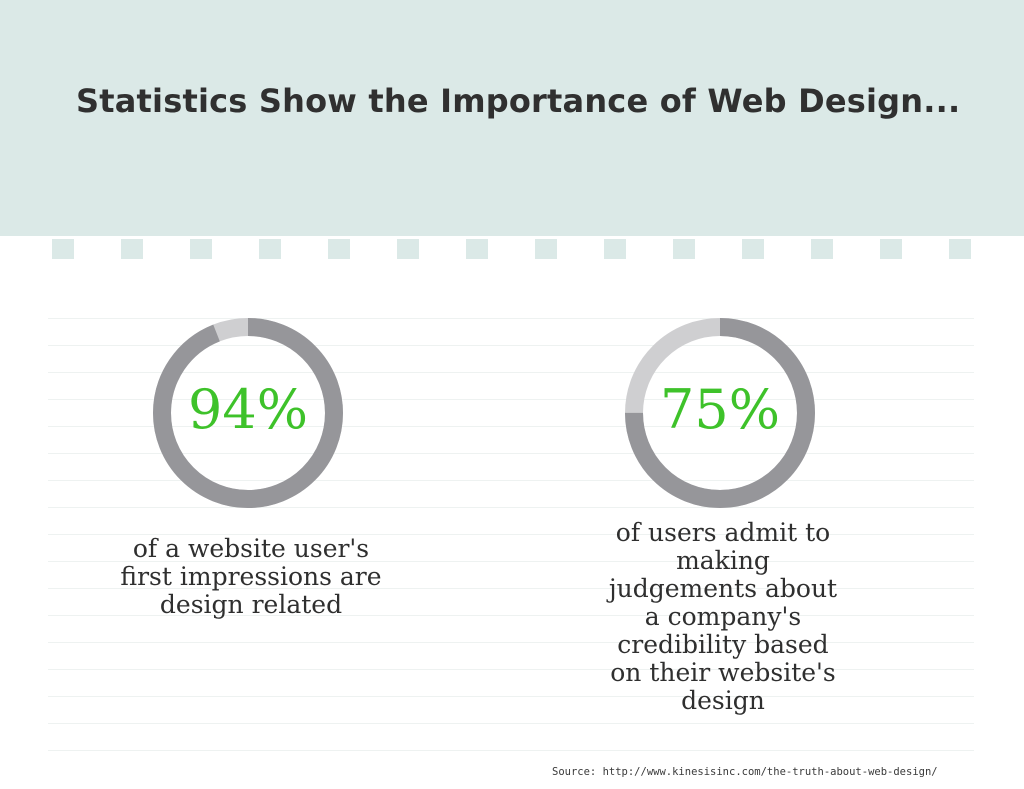 This screenshot has width=1024, height=789. I want to click on percent-value: 75%, so click(720, 409).